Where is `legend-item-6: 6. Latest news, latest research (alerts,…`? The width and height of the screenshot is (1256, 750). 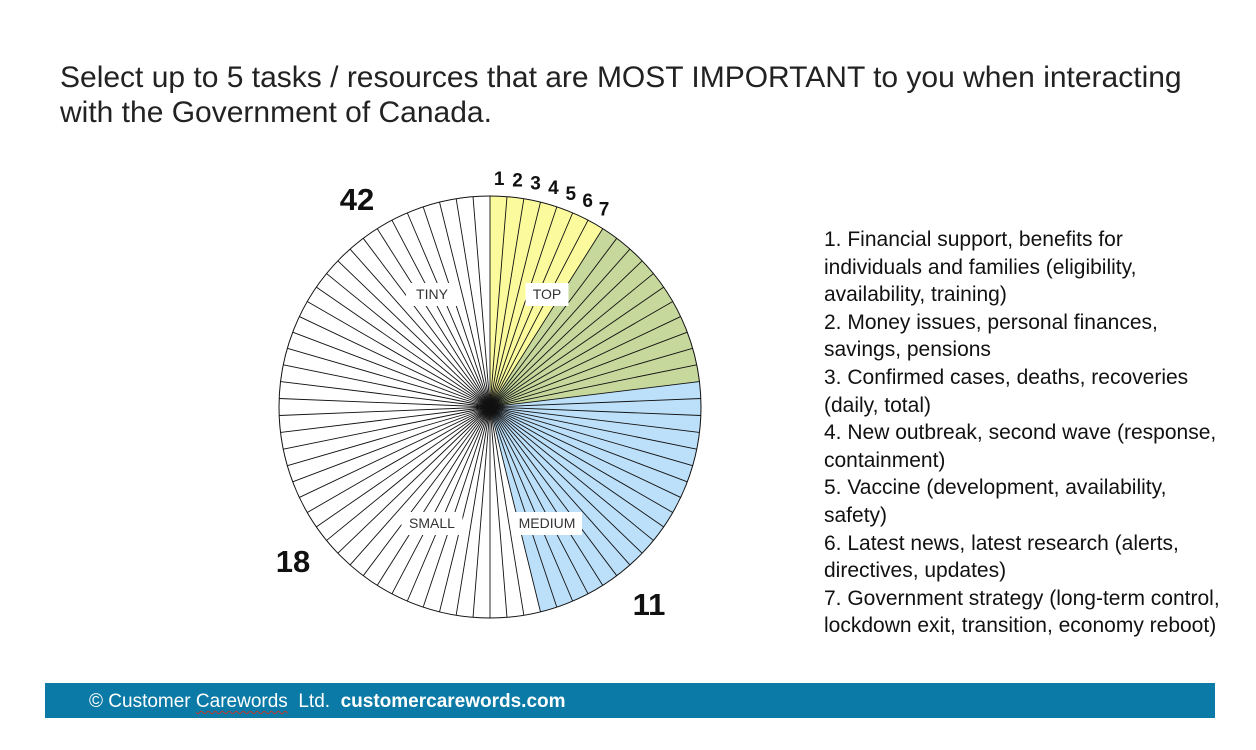 legend-item-6: 6. Latest news, latest research (alerts,… is located at coordinates (1001, 557).